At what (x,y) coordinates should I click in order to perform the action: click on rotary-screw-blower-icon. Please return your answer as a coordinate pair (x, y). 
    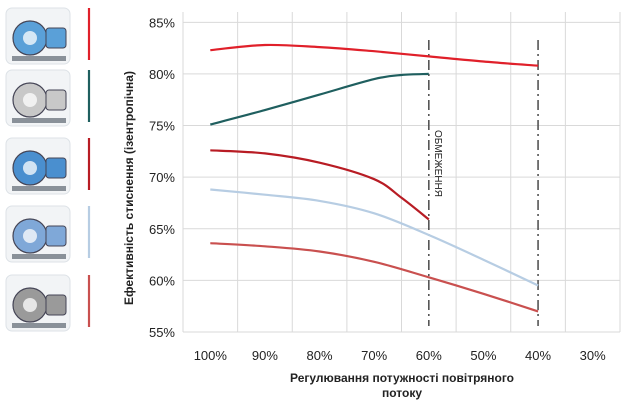
    Looking at the image, I should click on (38, 234).